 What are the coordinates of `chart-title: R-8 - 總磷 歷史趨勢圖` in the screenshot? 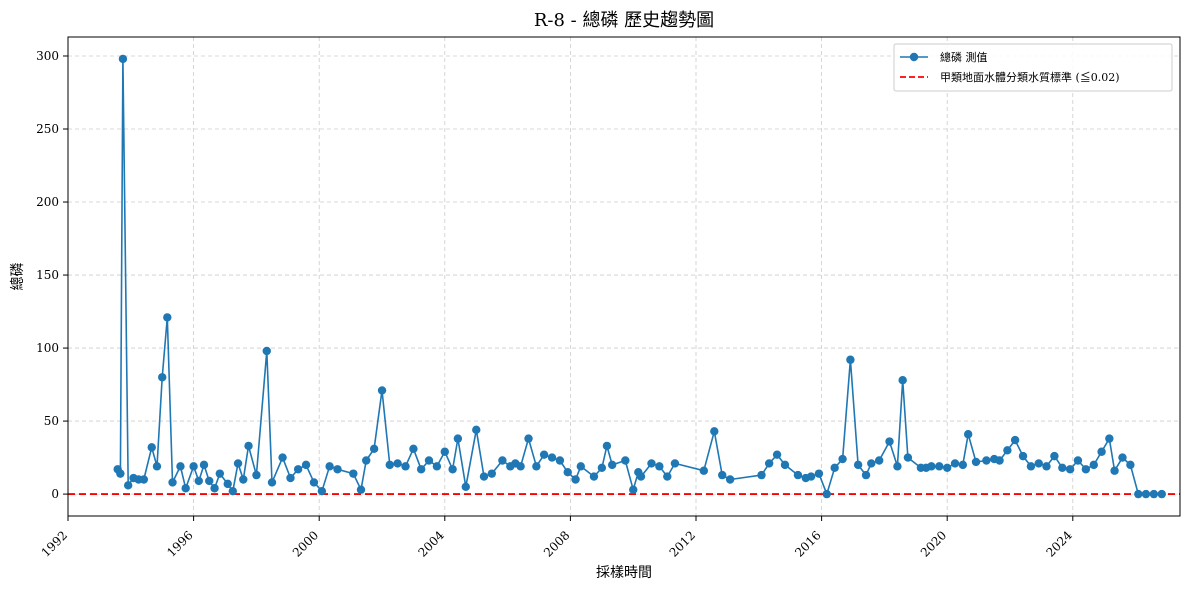 It's located at (624, 20).